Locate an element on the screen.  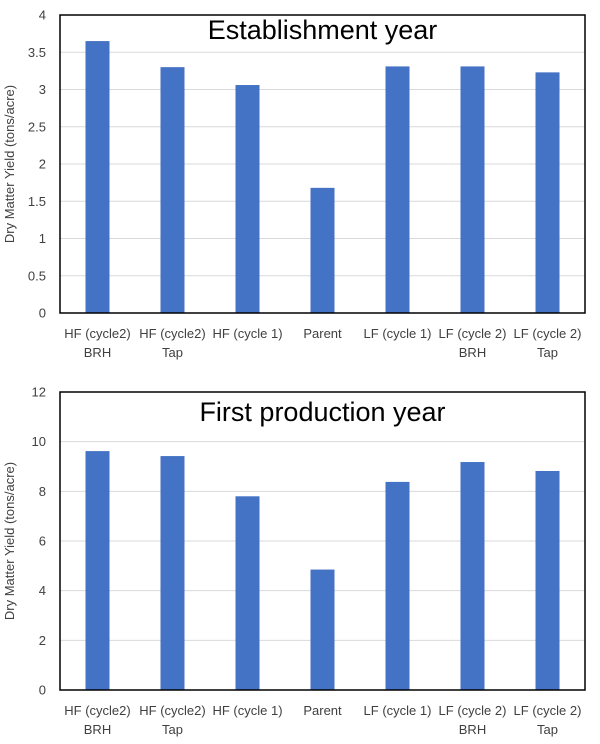
y-tick-label: 8 is located at coordinates (42, 491).